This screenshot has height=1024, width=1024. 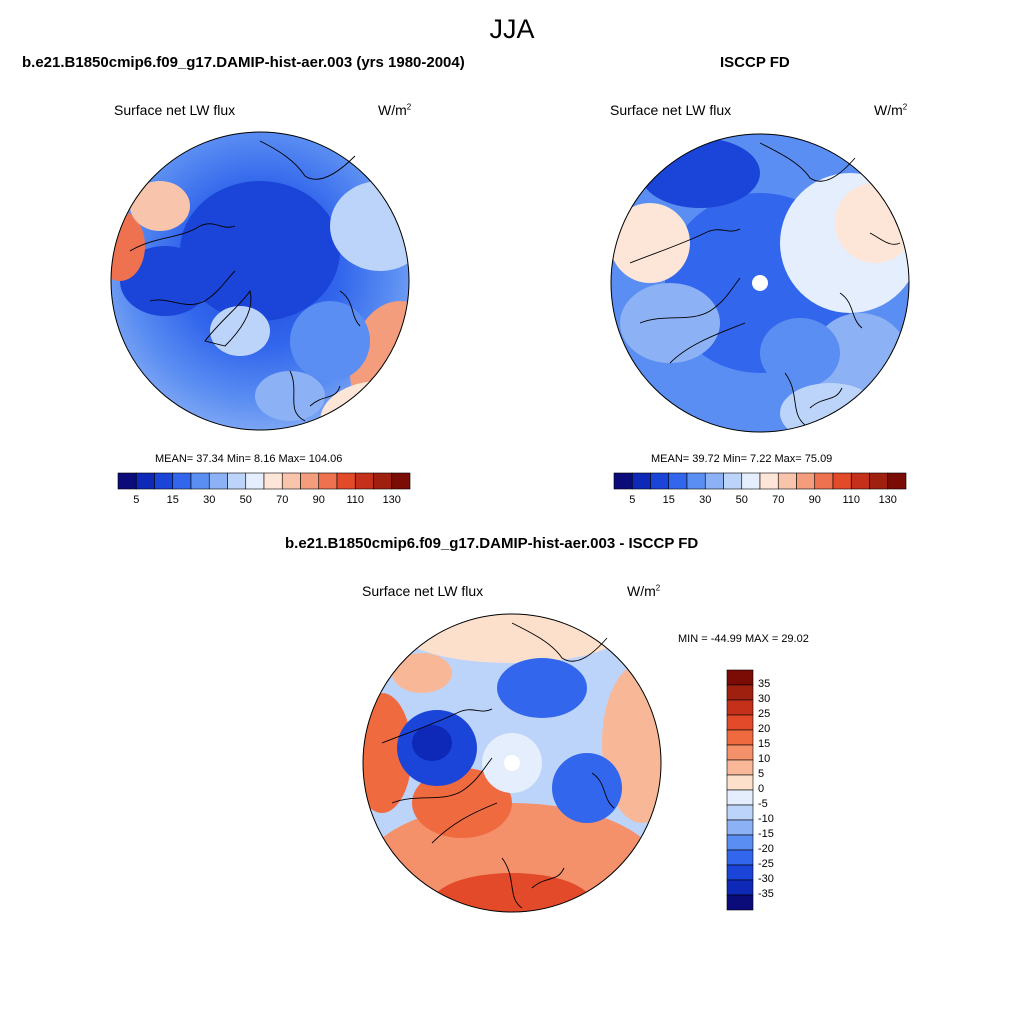 I want to click on panel-obs-colorbar-ticks: 5 15 30 50 70 90 110 130, so click(x=760, y=501).